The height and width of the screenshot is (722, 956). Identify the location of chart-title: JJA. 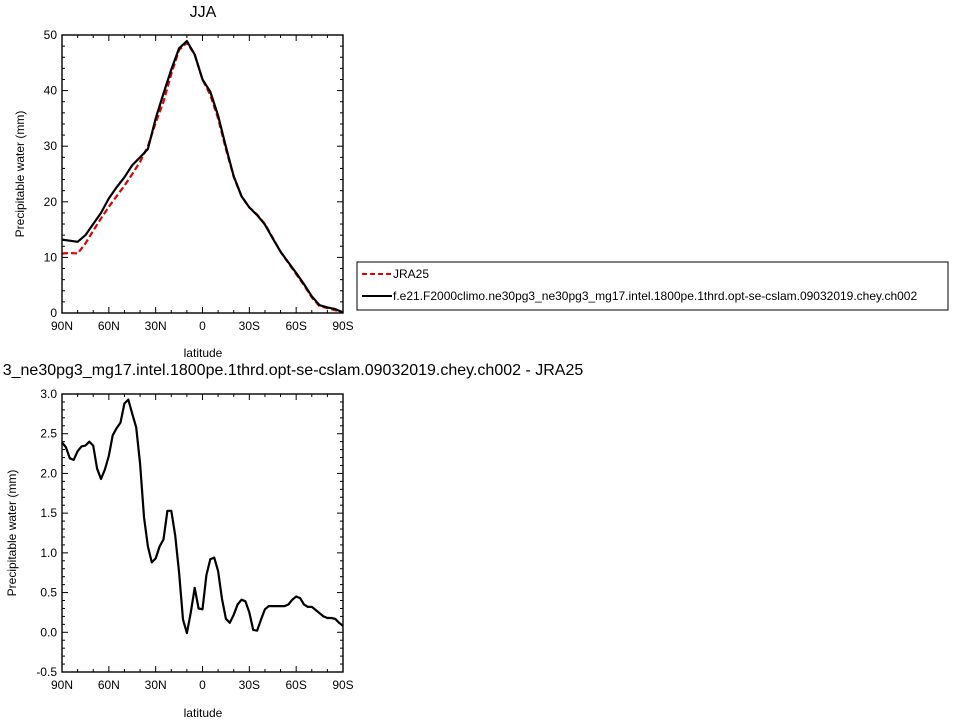
(203, 12).